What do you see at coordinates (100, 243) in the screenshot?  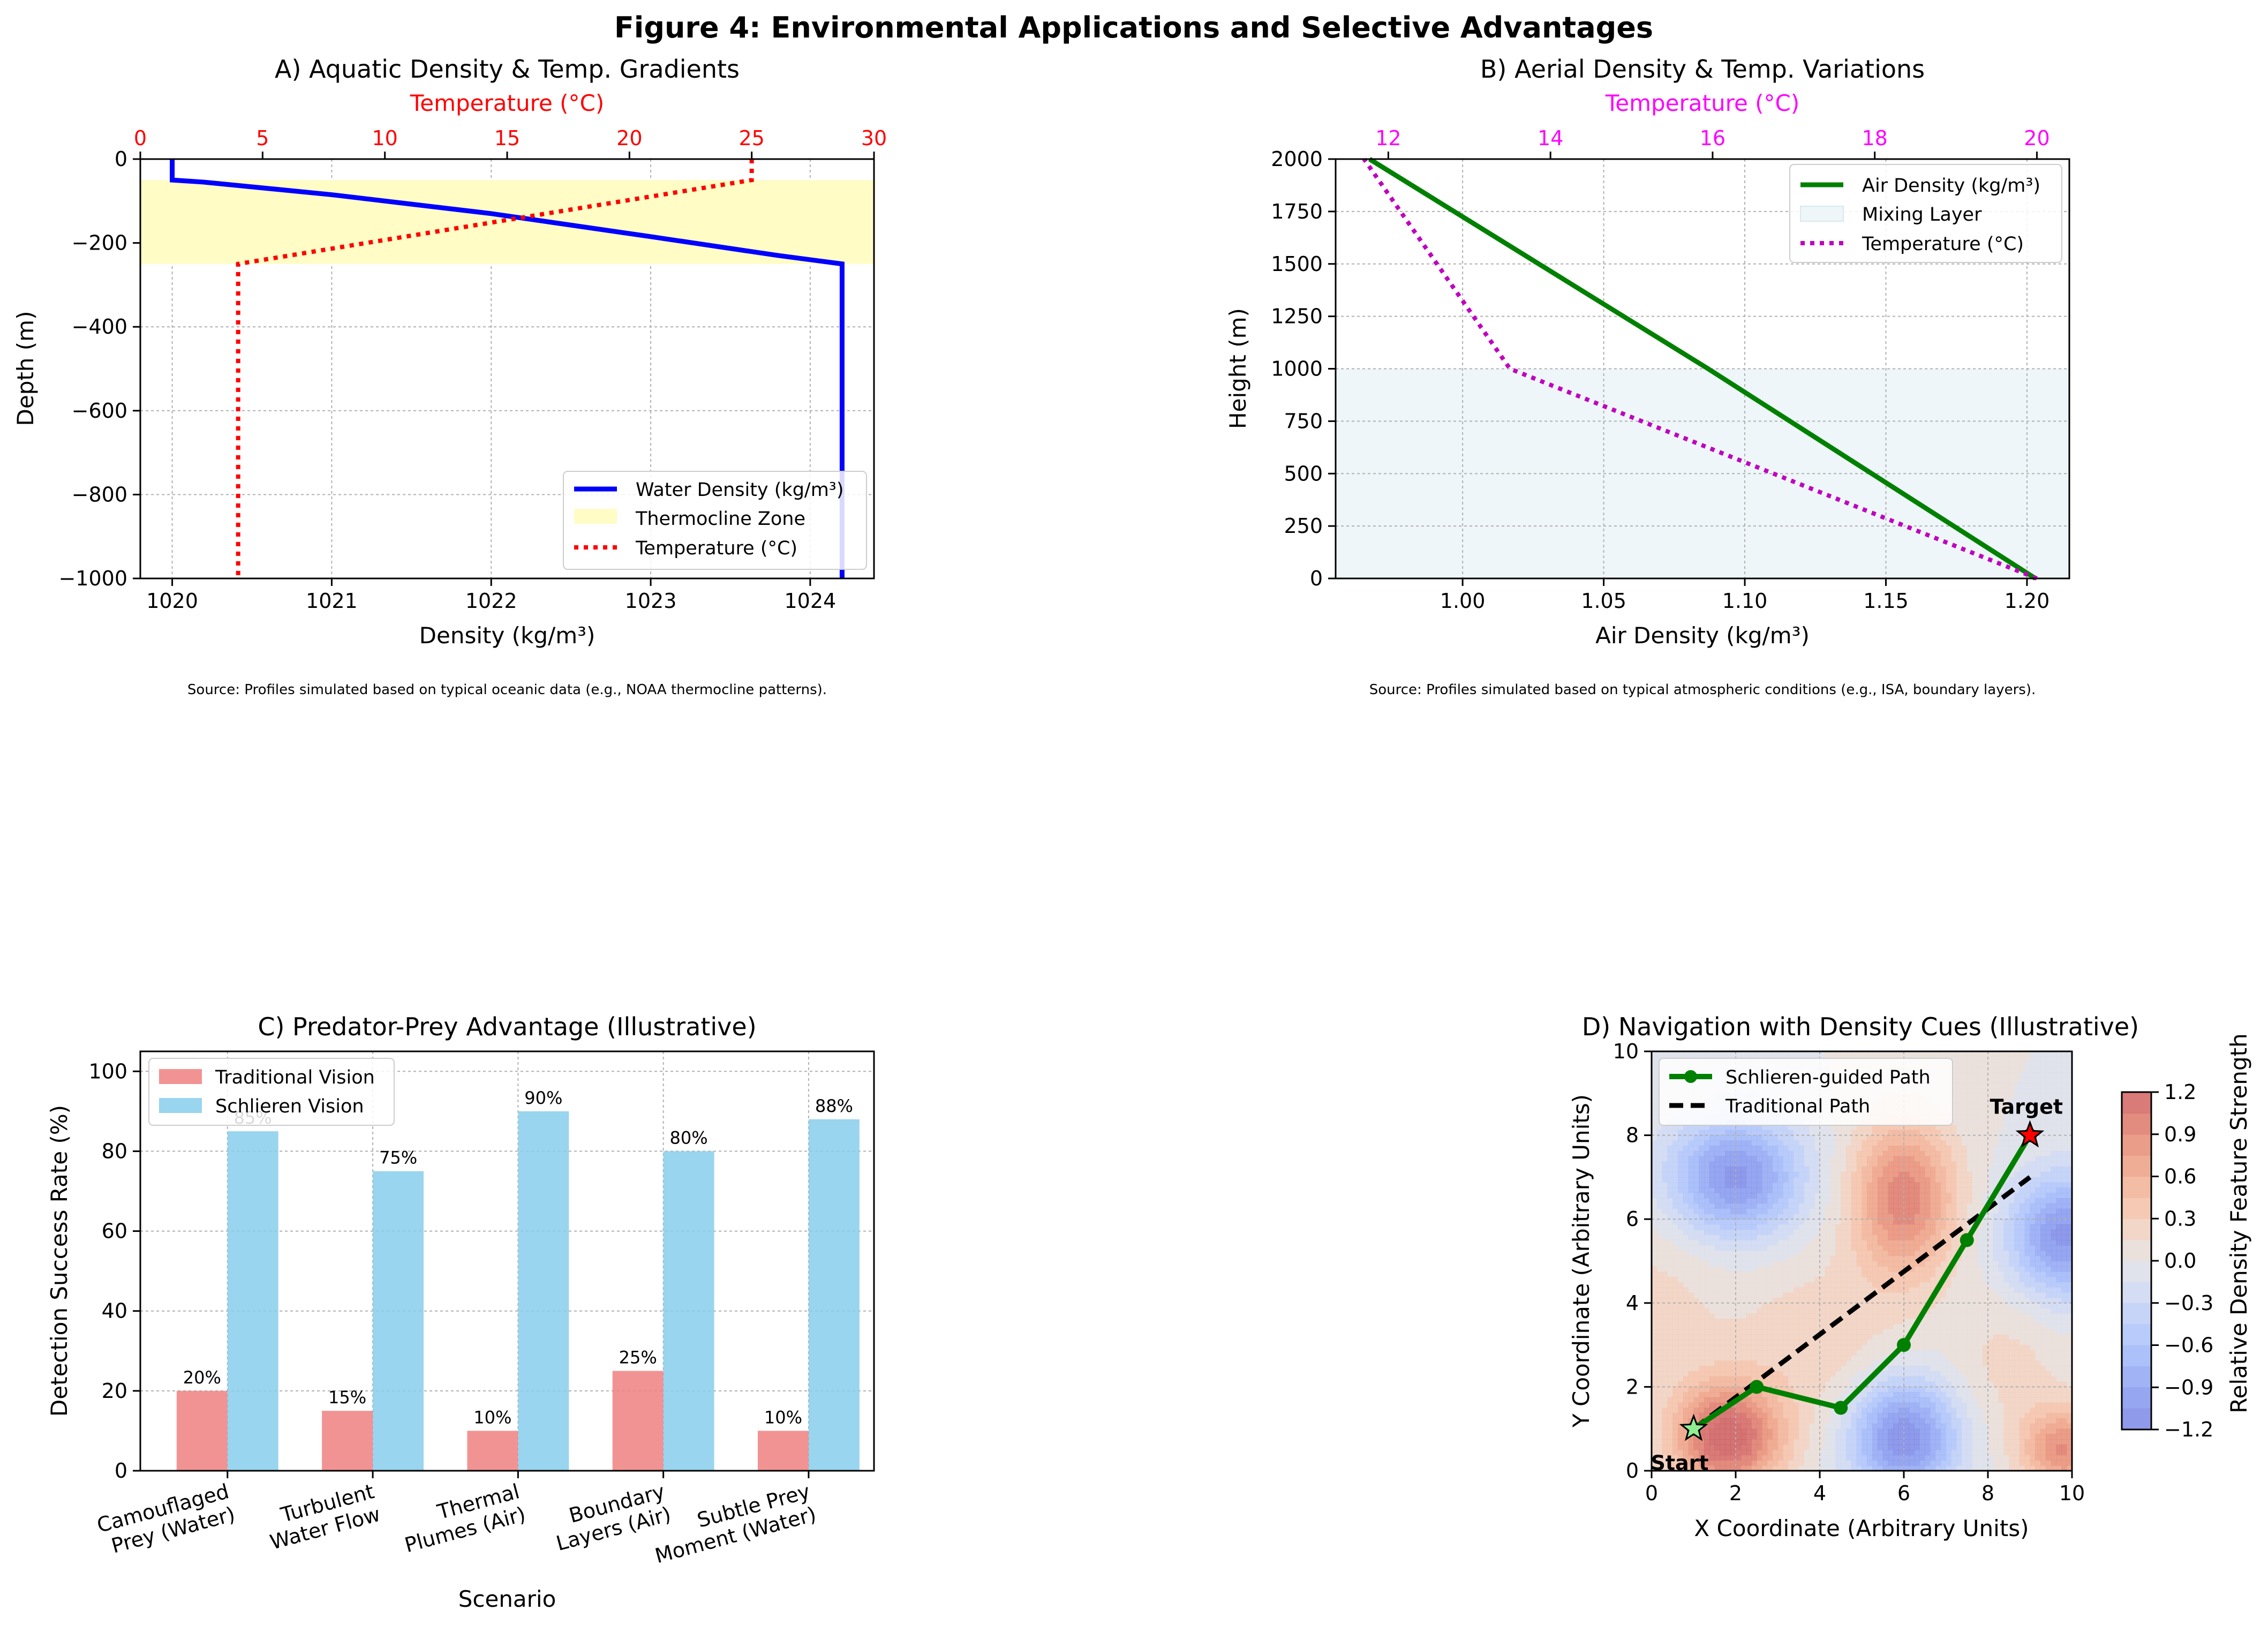 I see `panel-a-ytick-label: −200` at bounding box center [100, 243].